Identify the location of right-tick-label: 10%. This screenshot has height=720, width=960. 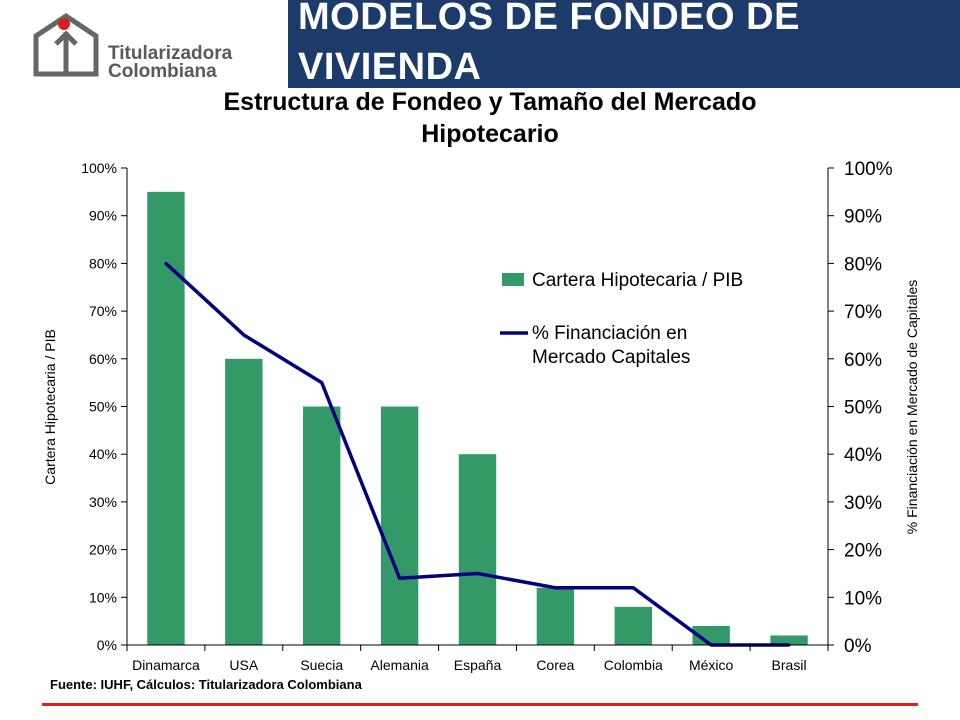
(863, 598).